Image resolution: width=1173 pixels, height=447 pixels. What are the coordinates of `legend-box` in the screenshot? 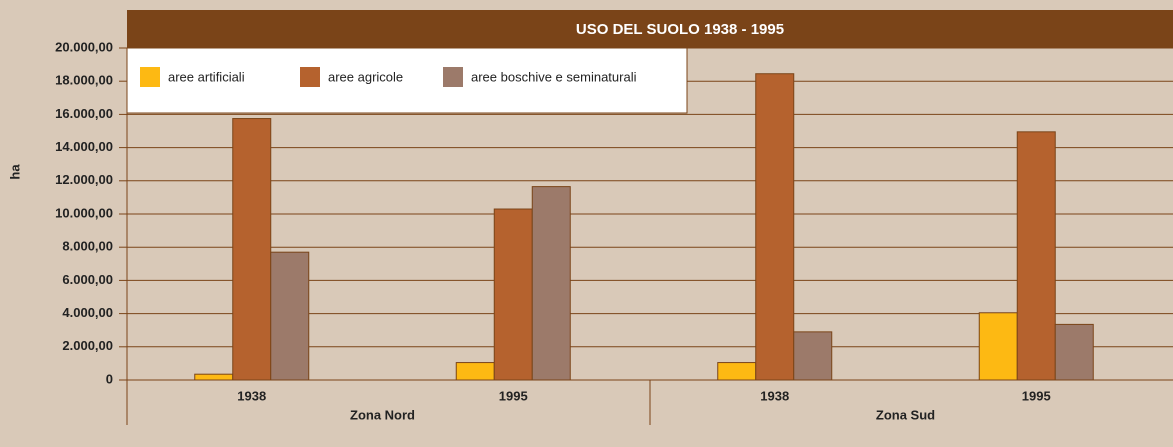 It's located at (407, 80).